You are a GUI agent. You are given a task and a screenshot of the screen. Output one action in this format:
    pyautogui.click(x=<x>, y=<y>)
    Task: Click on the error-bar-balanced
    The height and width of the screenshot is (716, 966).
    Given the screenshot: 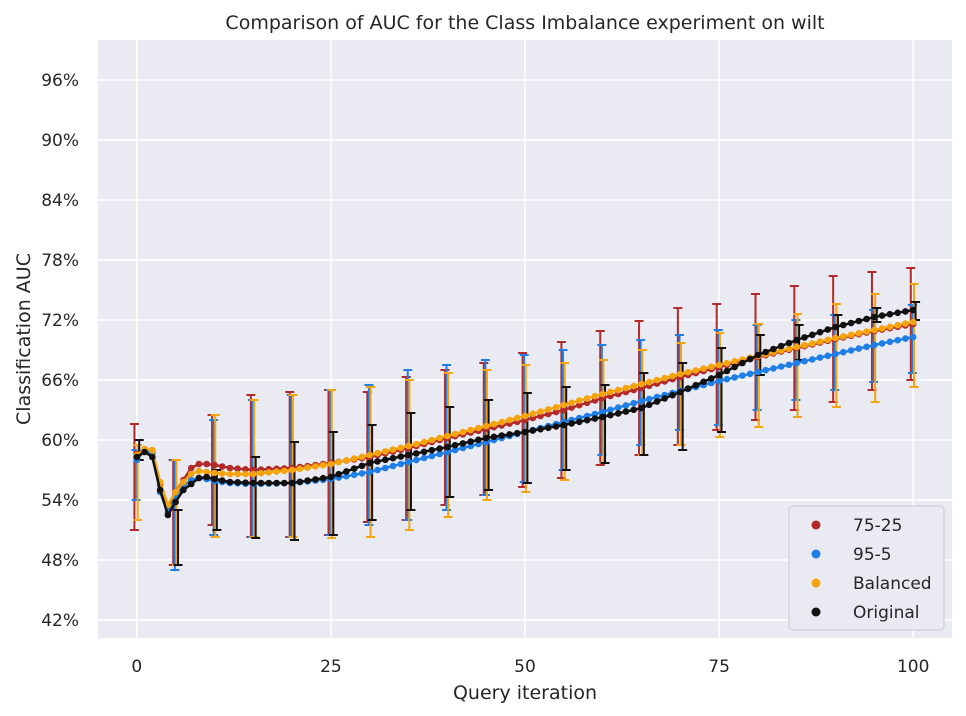 What is the action you would take?
    pyautogui.click(x=720, y=385)
    